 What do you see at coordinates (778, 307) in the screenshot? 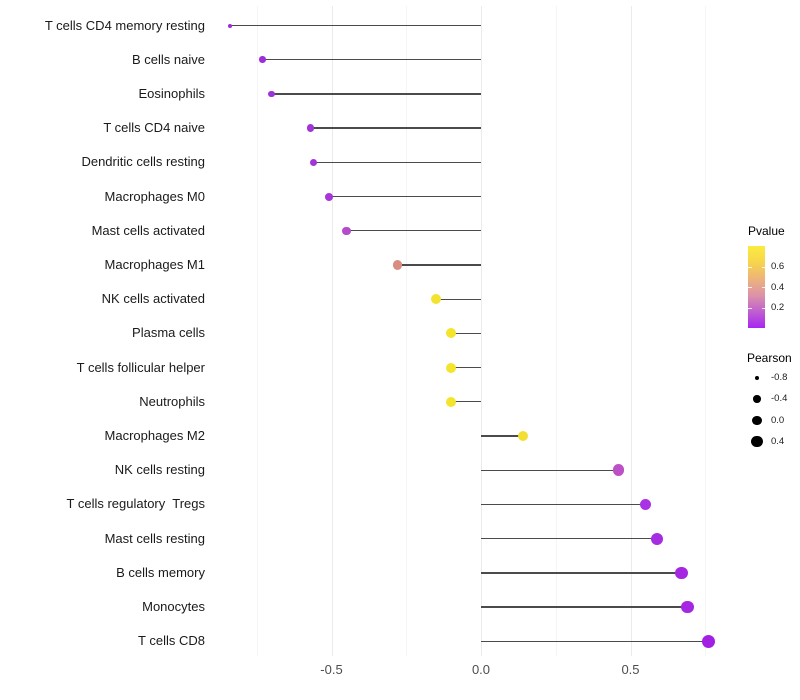
I see `pvalue-tick-label: 0.2` at bounding box center [778, 307].